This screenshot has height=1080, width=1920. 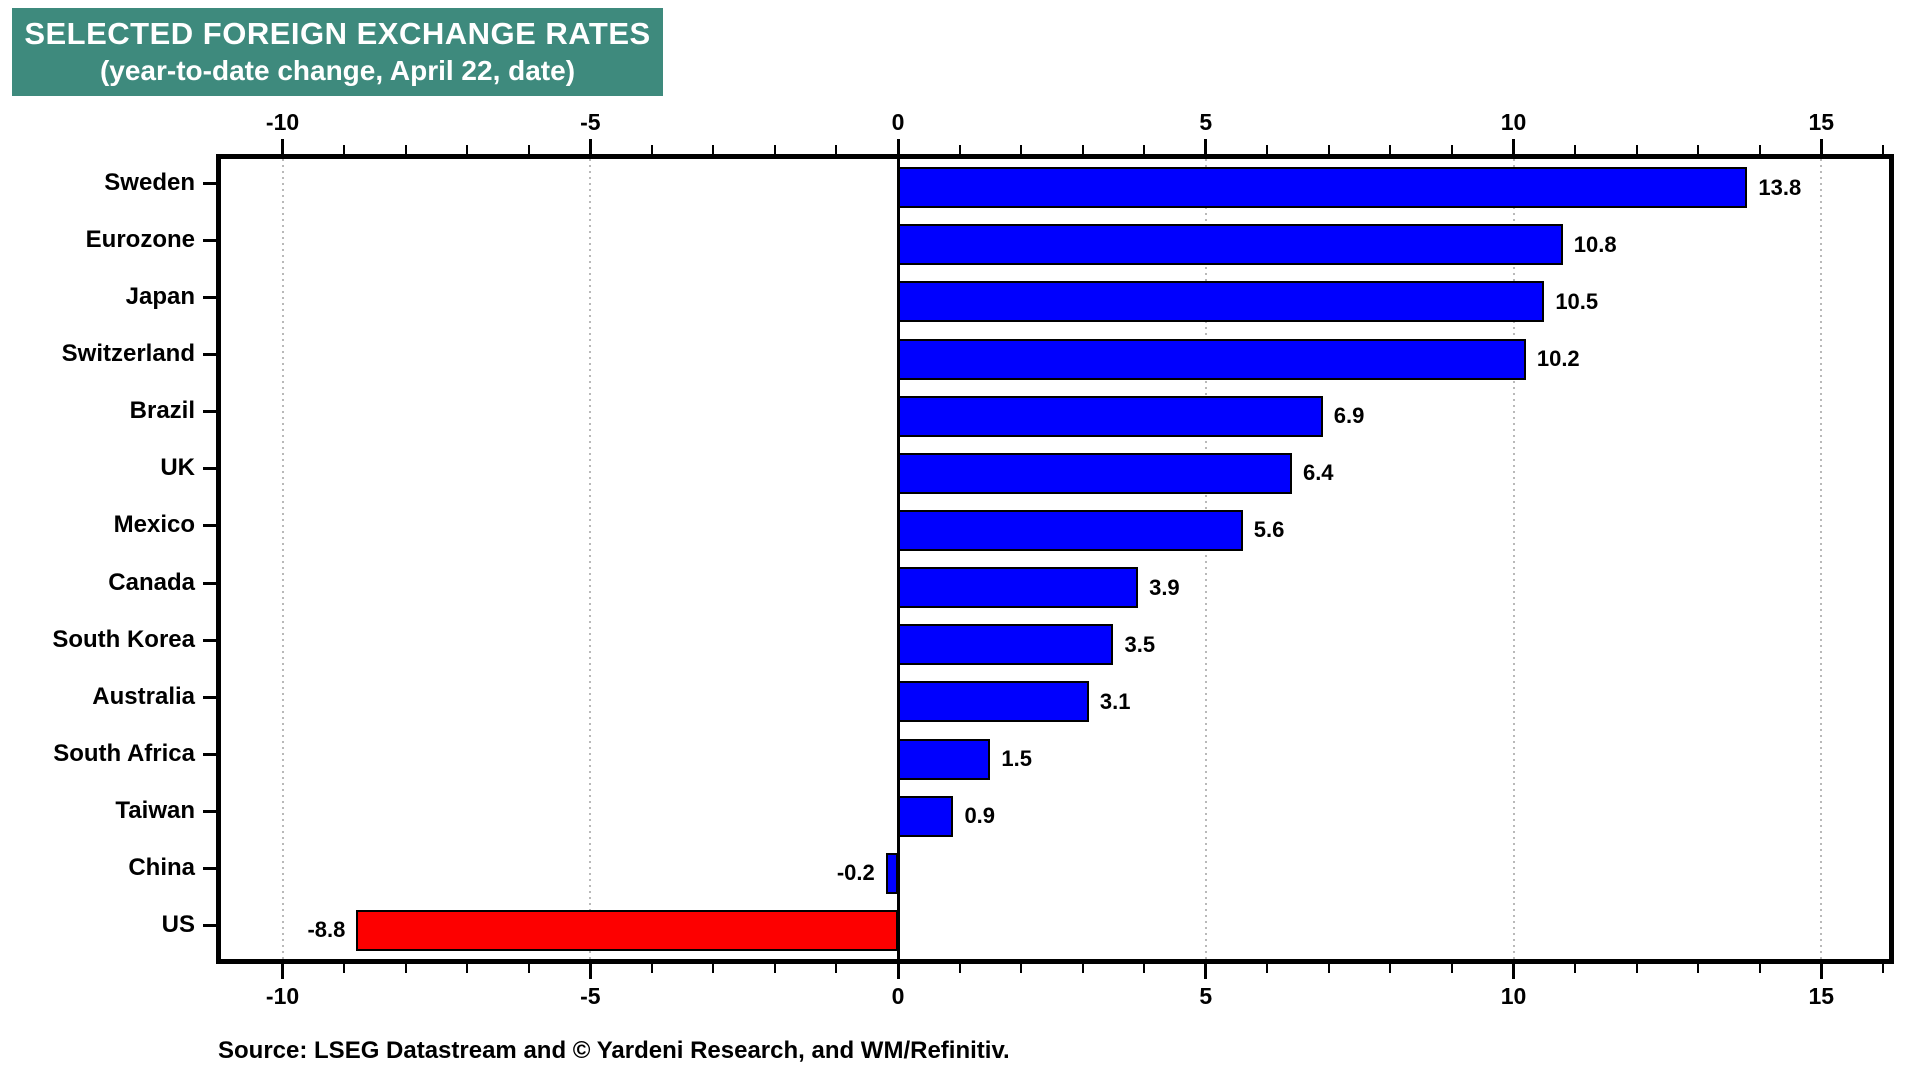 I want to click on chart-title: SELECTED FOREIGN EXCHANGE RATES, so click(x=337, y=33).